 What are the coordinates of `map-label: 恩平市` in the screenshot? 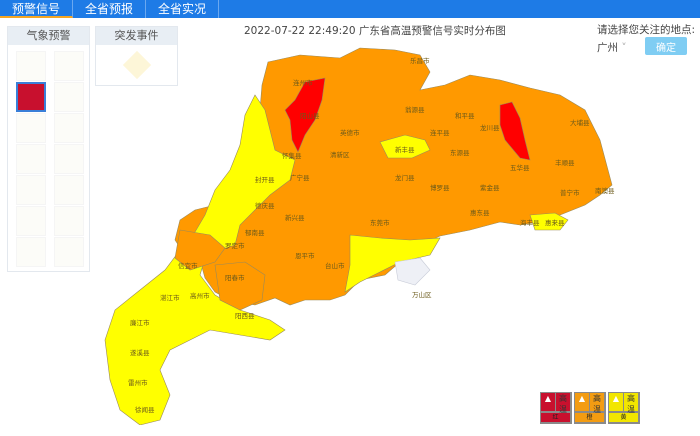 It's located at (305, 255).